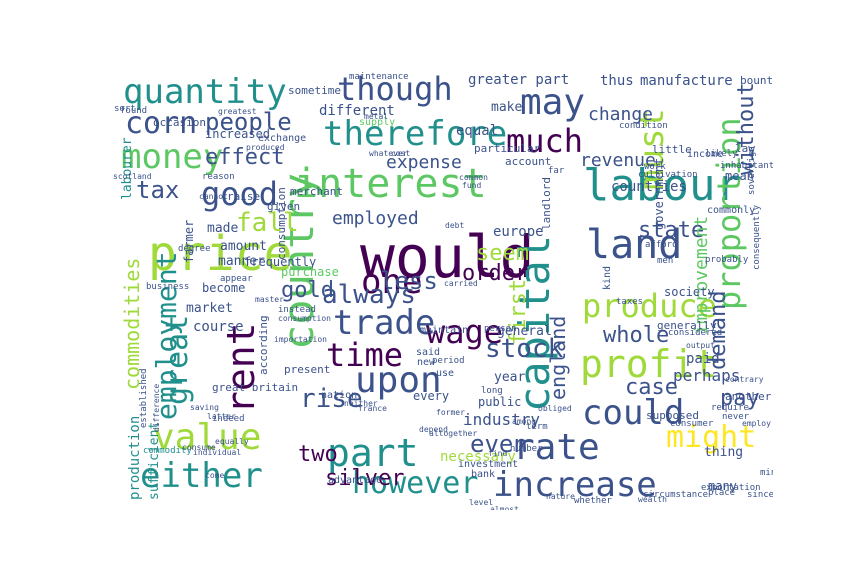  I want to click on cloud-word: sort, so click(125, 109).